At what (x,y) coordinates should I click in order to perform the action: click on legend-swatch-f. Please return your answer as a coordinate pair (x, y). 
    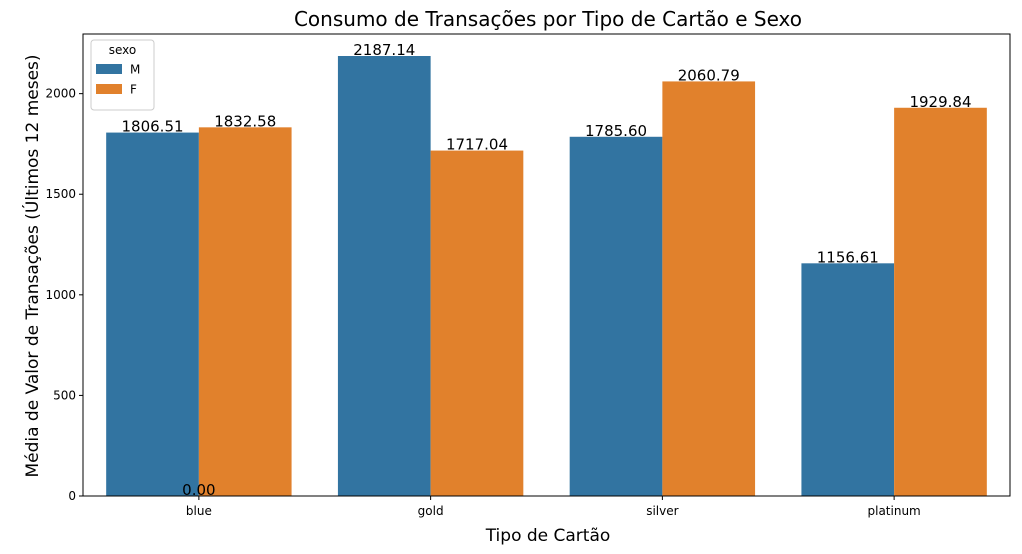
    Looking at the image, I should click on (109, 89).